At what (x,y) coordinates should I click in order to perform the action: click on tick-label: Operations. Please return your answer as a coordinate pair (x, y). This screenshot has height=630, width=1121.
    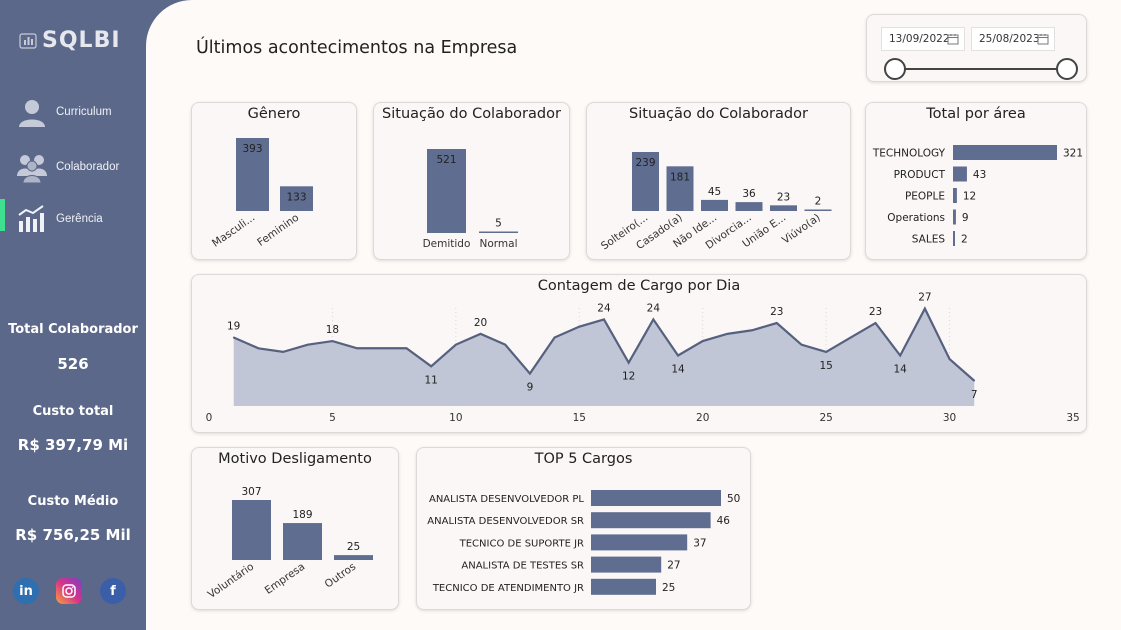
    Looking at the image, I should click on (916, 218).